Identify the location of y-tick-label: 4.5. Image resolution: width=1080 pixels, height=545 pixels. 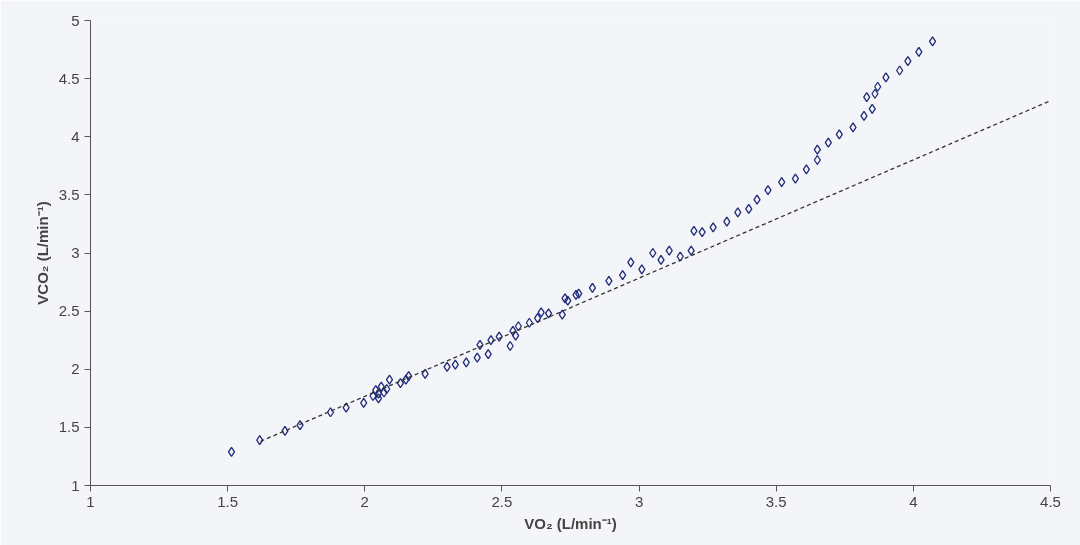
(69, 78).